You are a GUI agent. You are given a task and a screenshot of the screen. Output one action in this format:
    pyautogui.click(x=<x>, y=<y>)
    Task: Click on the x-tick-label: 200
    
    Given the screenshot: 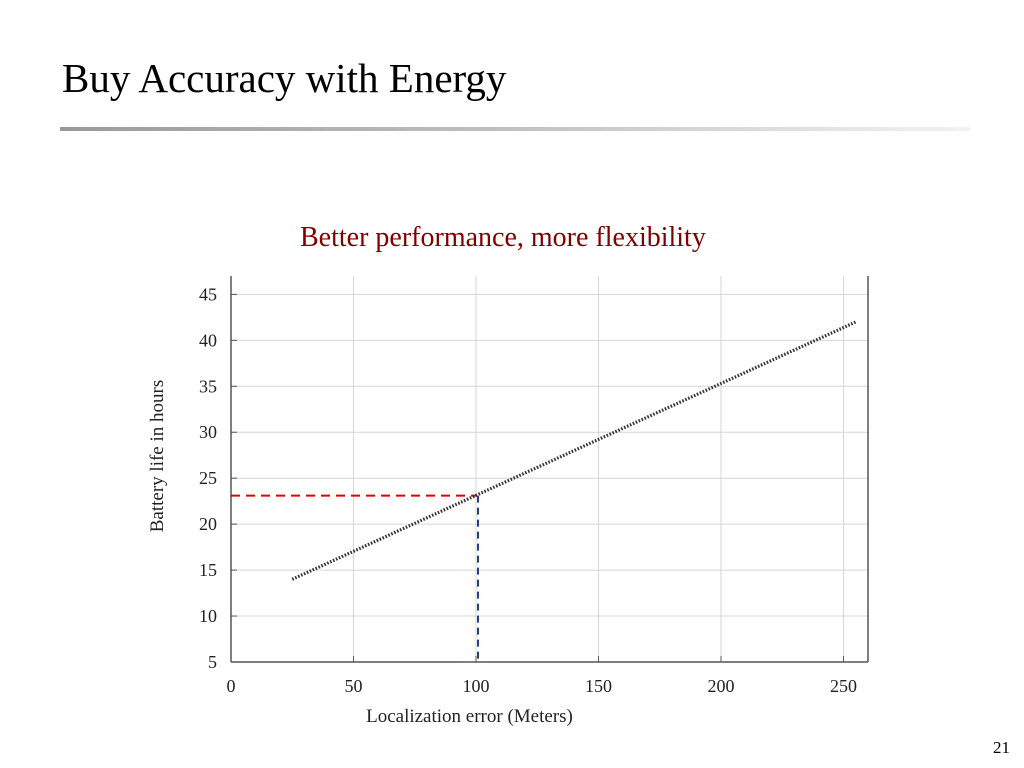 What is the action you would take?
    pyautogui.click(x=721, y=686)
    